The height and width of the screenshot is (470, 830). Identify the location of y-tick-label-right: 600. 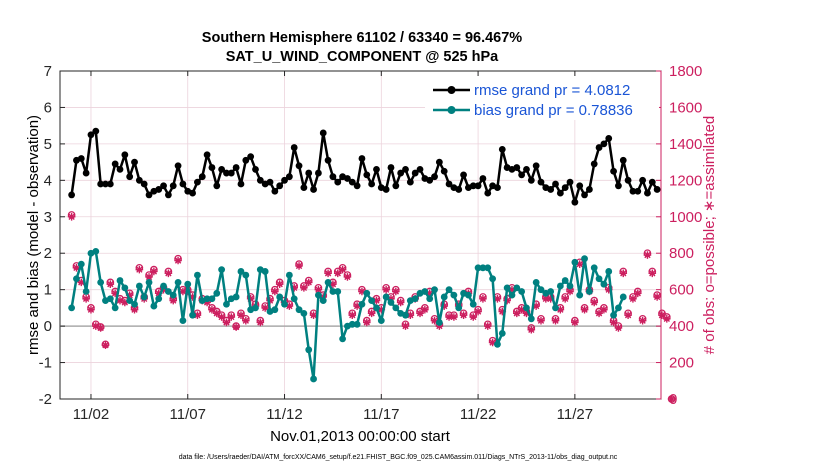
(681, 290).